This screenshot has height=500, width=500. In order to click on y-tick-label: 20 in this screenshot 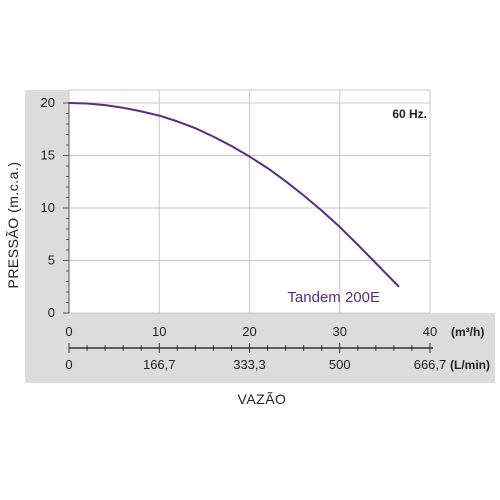, I will do `click(48, 102)`.